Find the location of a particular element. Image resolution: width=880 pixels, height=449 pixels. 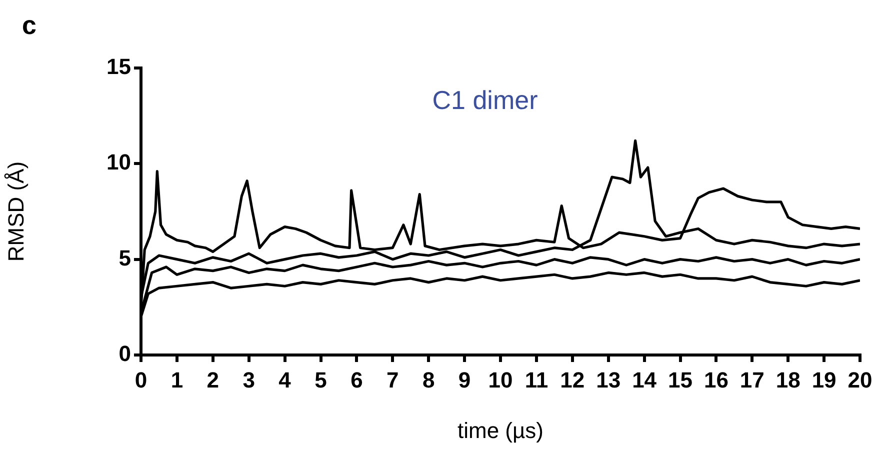

x-tick-label: 5 is located at coordinates (320, 379).